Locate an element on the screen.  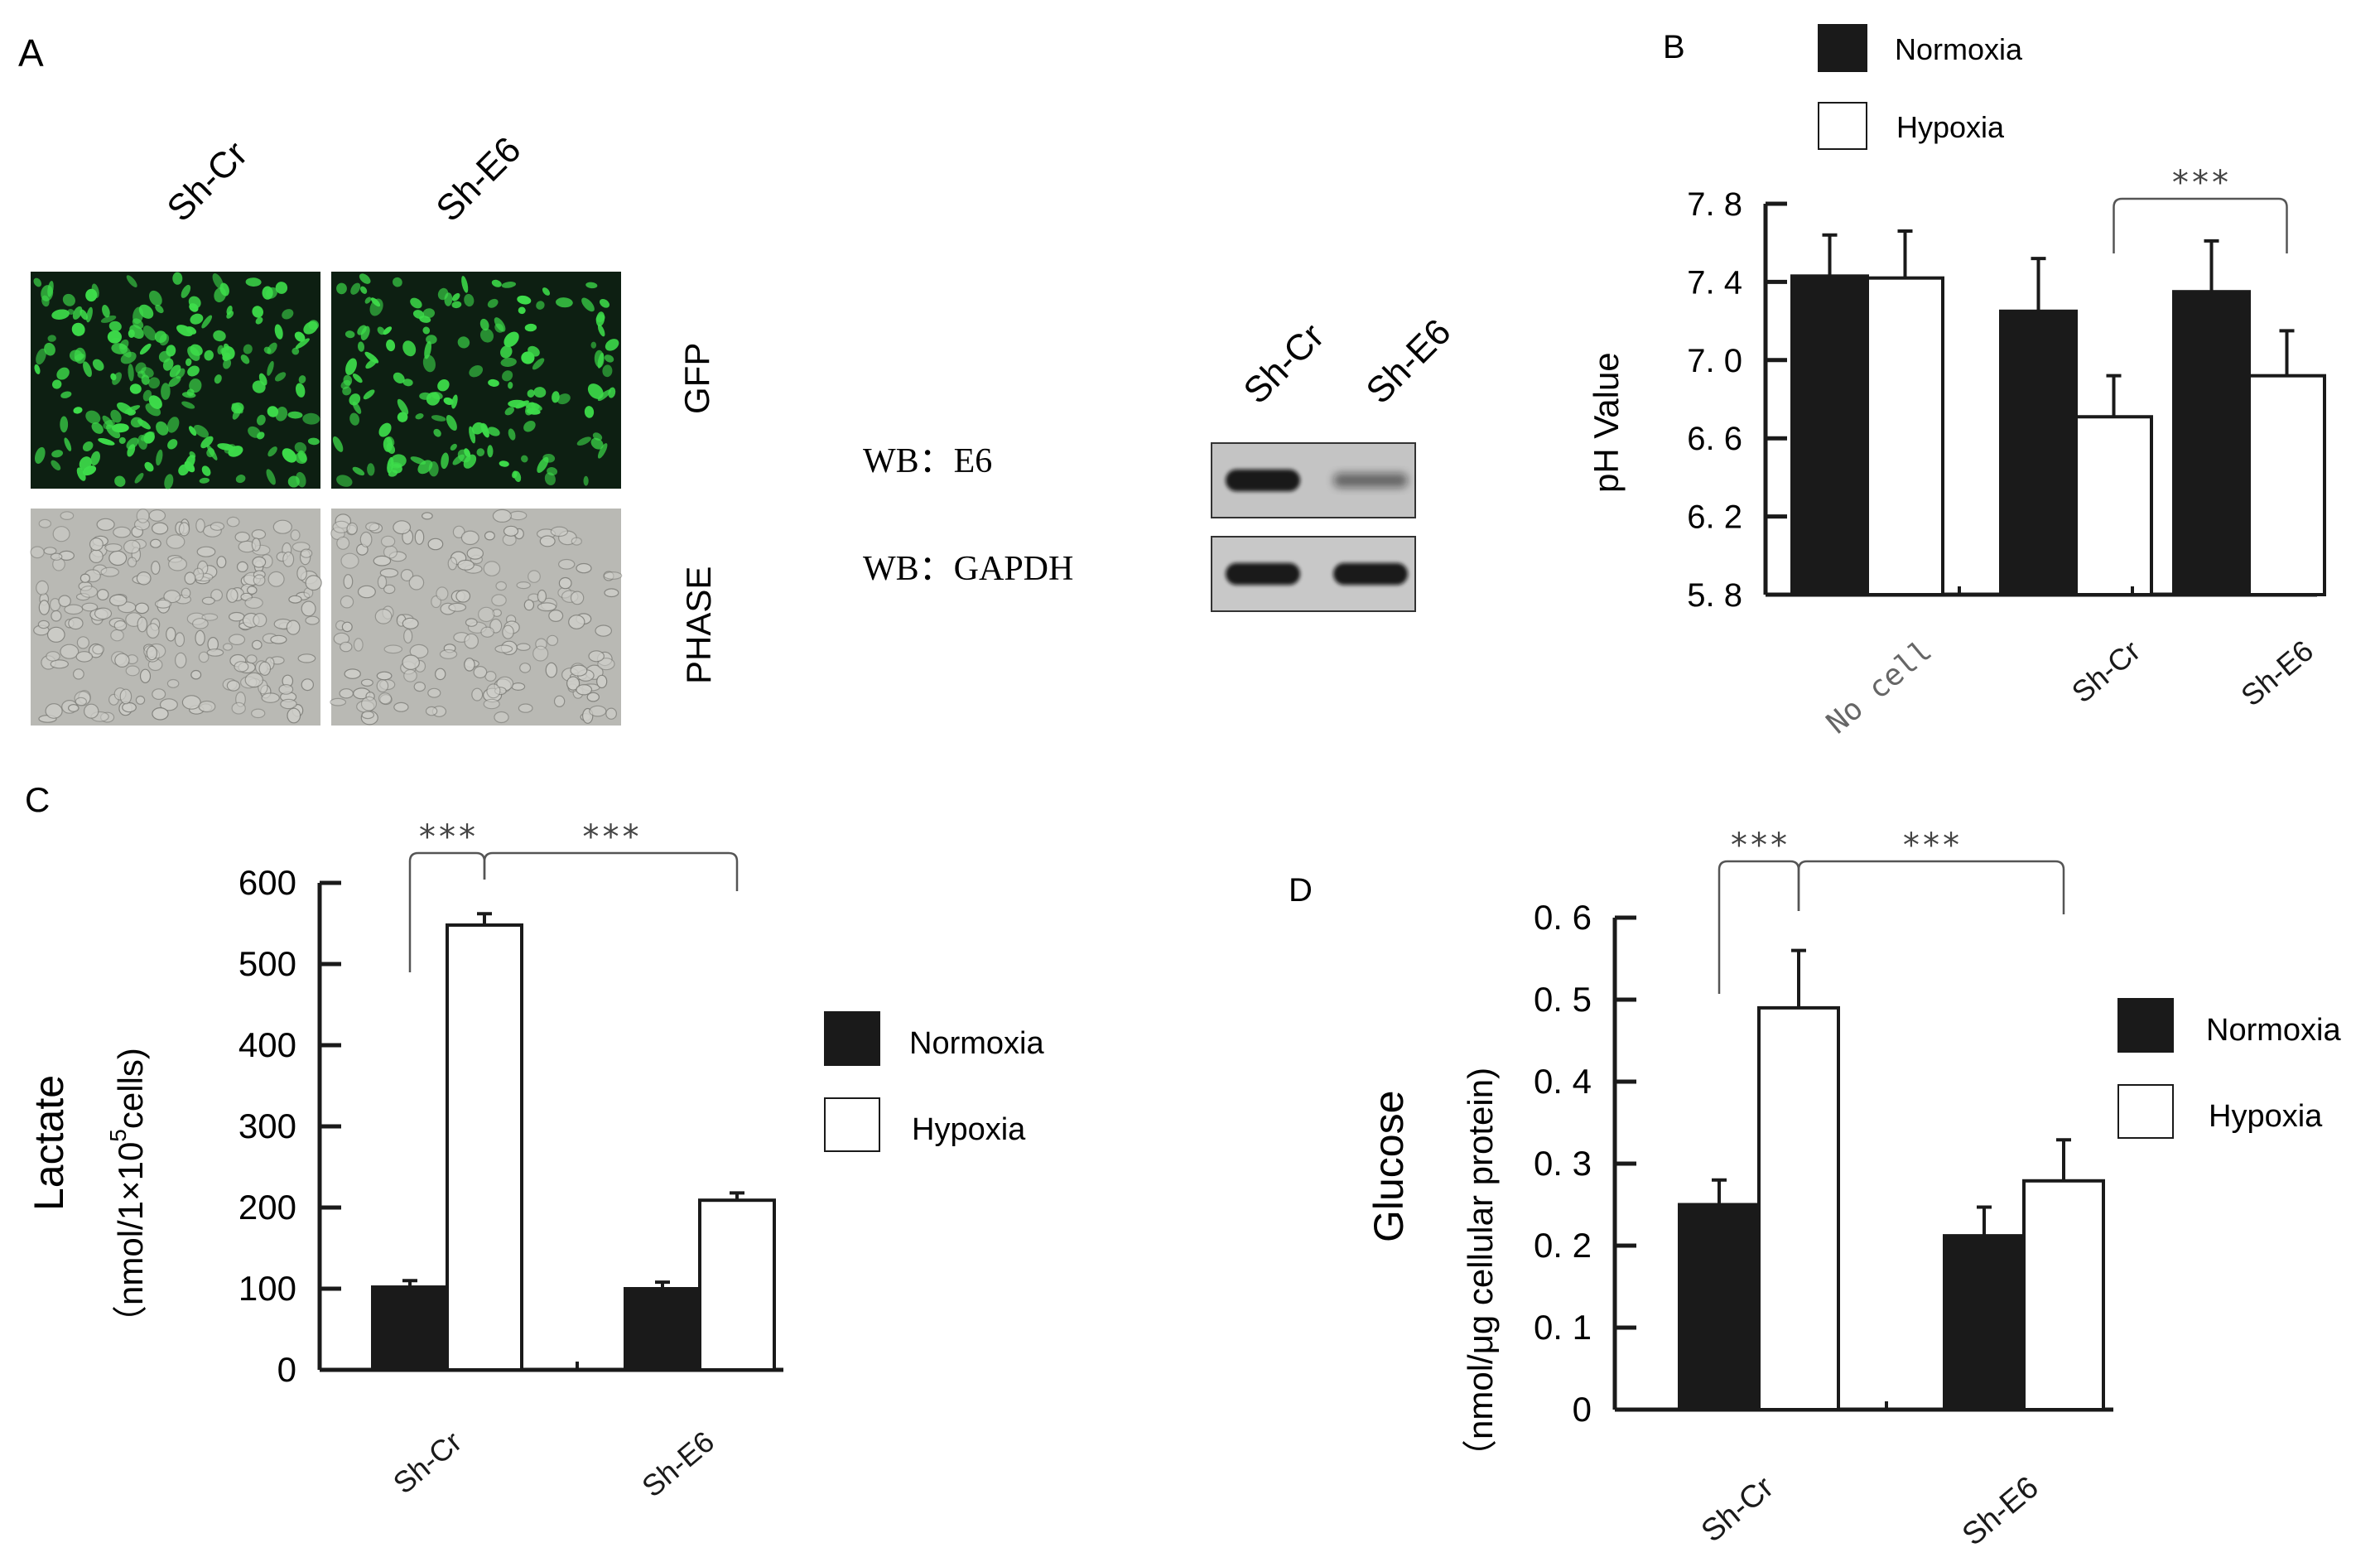
y-tick-label: 0. 1 is located at coordinates (1563, 1327).